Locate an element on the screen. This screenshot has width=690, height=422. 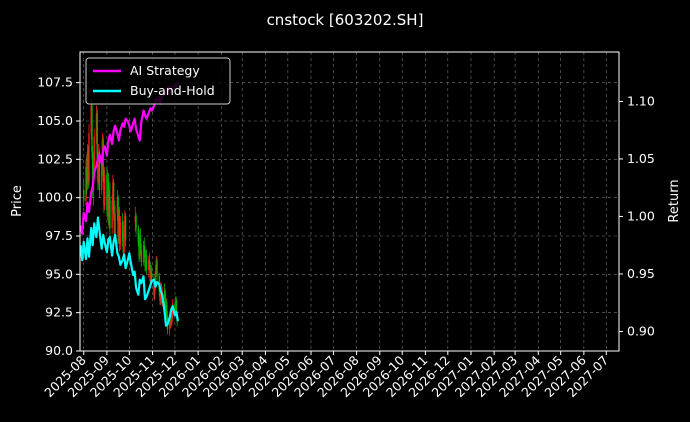
legend-box is located at coordinates (158, 81).